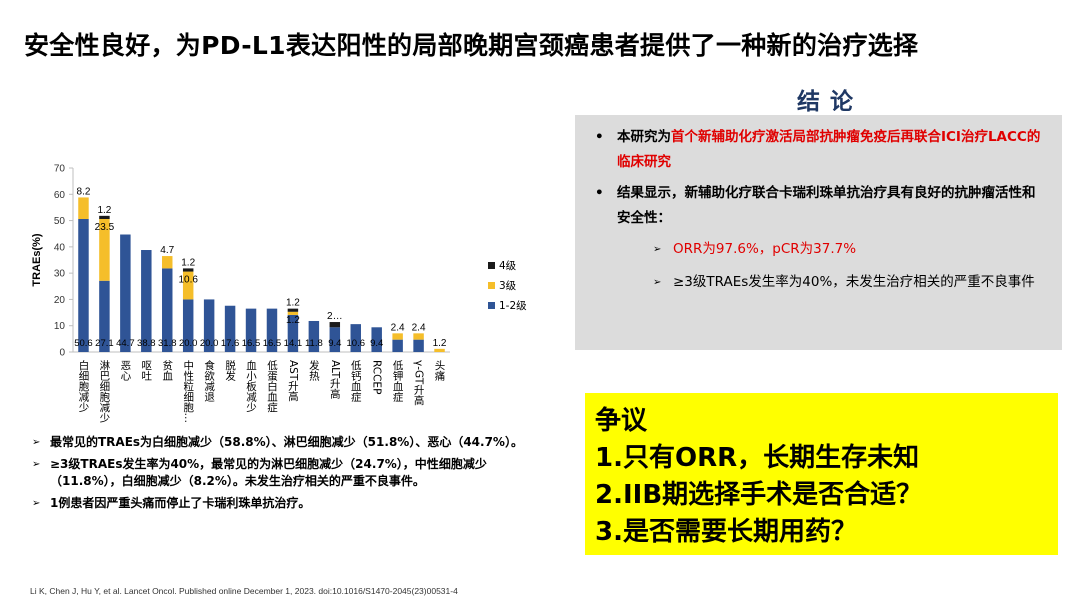 The image size is (1080, 608). I want to click on x-tick-label: 恶心, so click(125, 370).